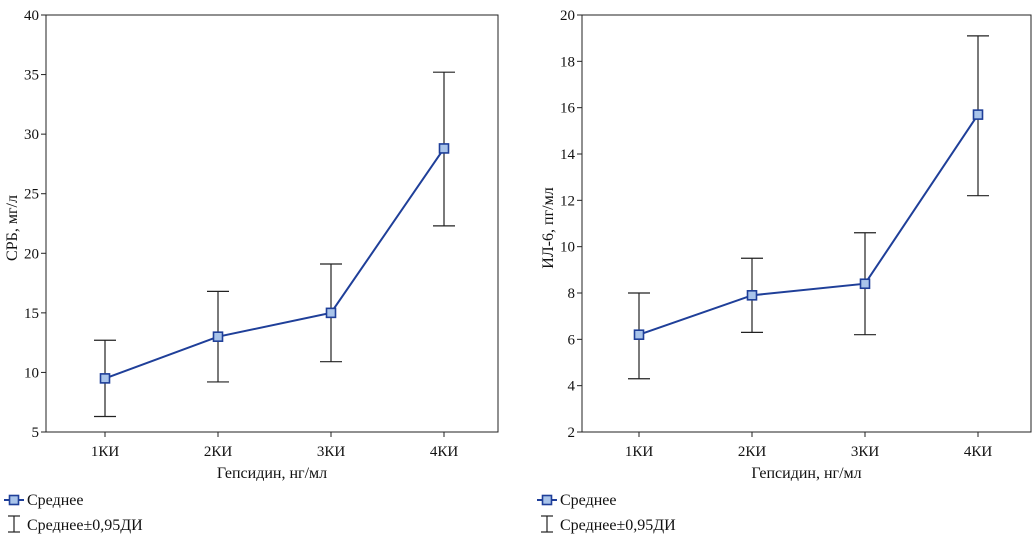 This screenshot has width=1033, height=543. I want to click on chart1-y-tick-label: 15, so click(31, 314).